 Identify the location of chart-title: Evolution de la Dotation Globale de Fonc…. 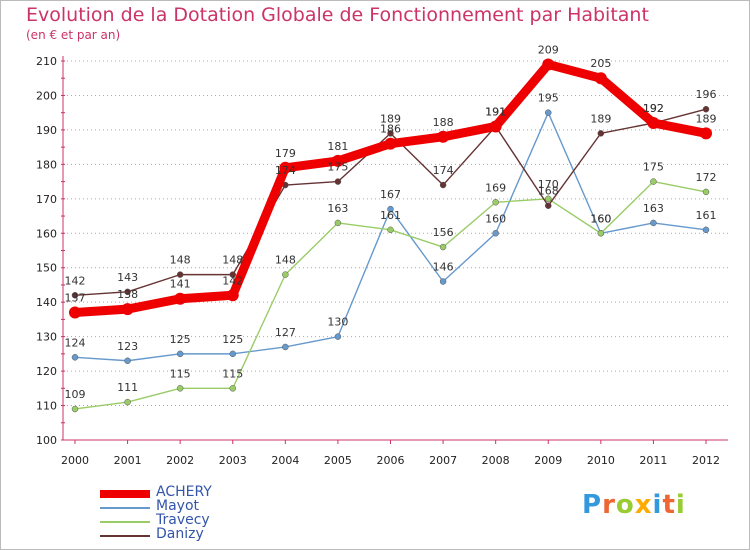
(337, 15).